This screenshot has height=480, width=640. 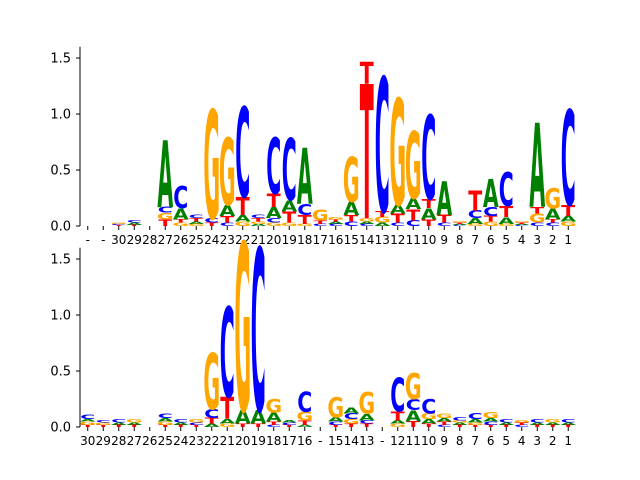 What do you see at coordinates (304, 240) in the screenshot?
I see `x-tick-label: 18` at bounding box center [304, 240].